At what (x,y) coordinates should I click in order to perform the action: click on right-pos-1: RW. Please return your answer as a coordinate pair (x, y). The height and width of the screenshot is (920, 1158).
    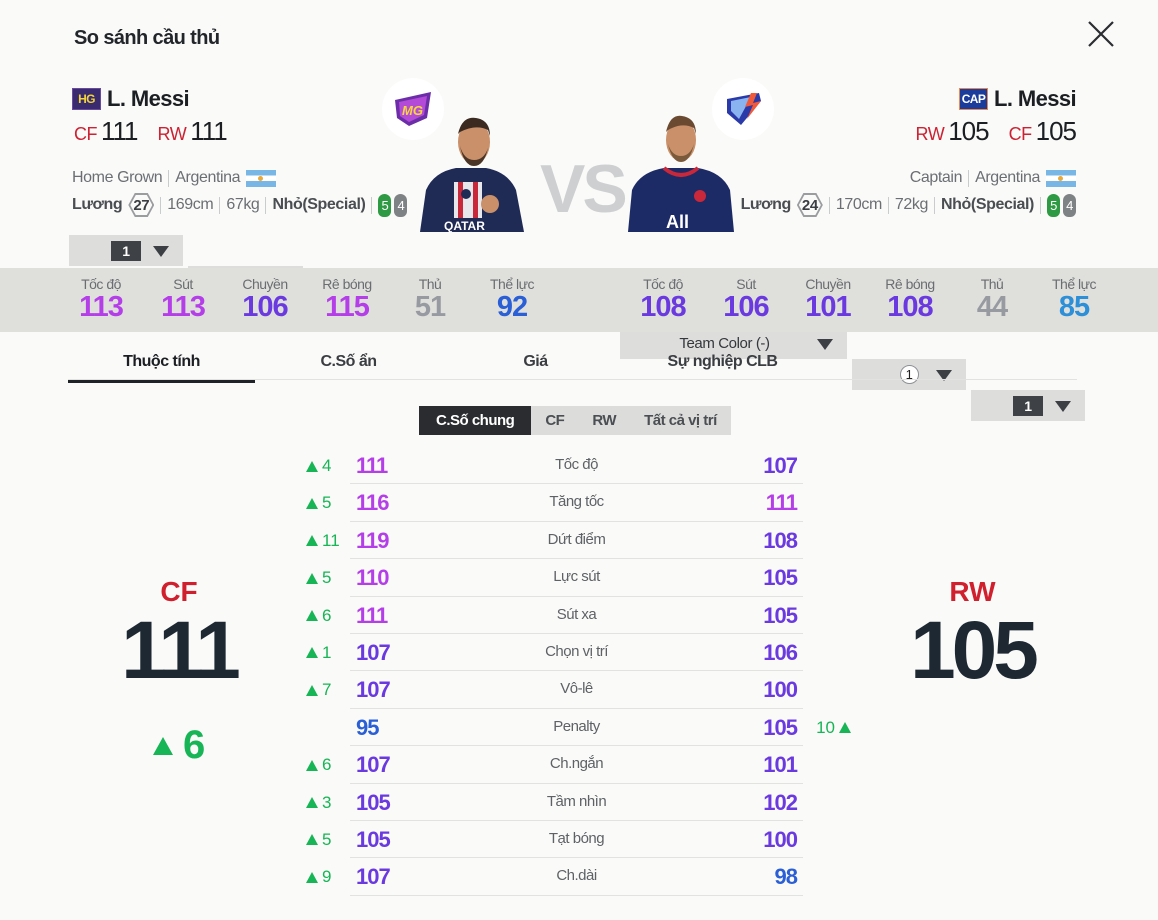
    Looking at the image, I should click on (930, 134).